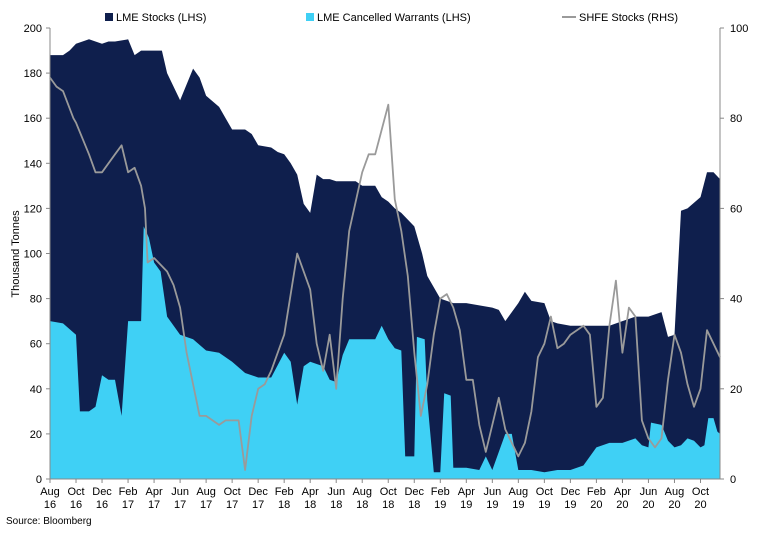  What do you see at coordinates (16, 254) in the screenshot?
I see `y-axis-label: Thousand Tonnes` at bounding box center [16, 254].